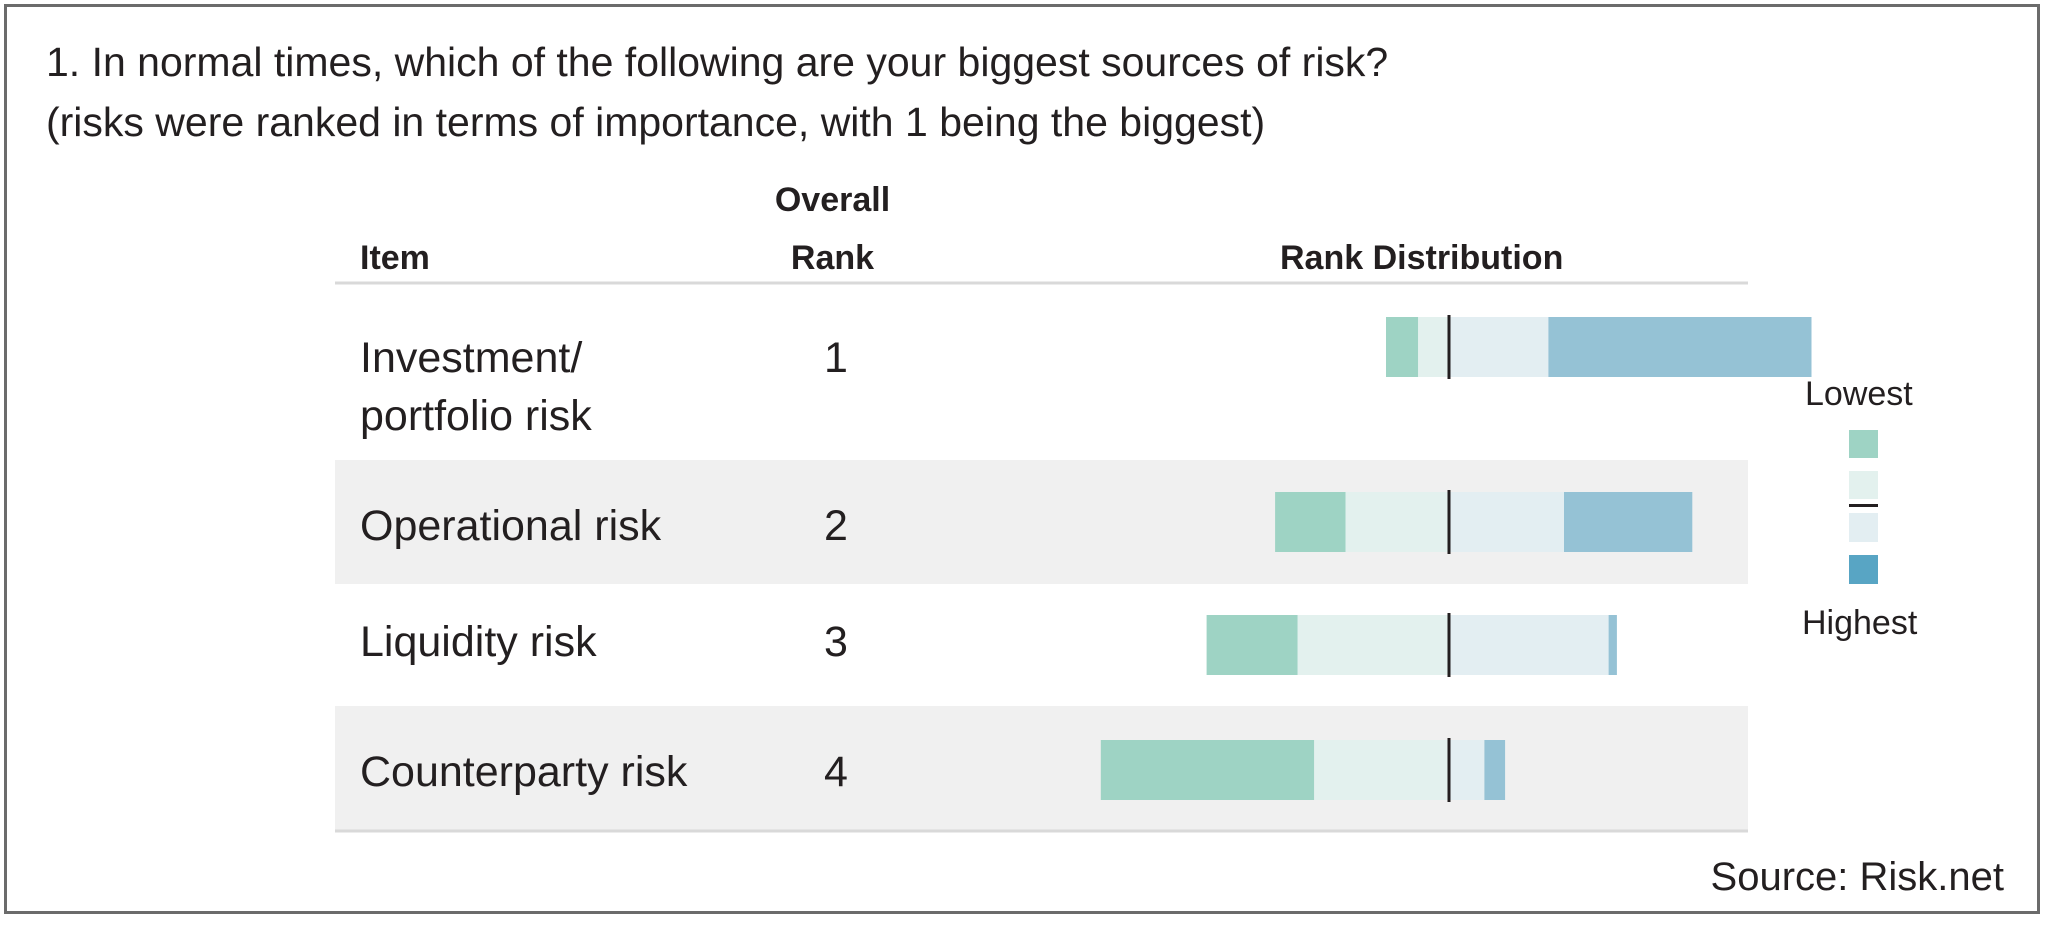 This screenshot has width=2048, height=927. What do you see at coordinates (476, 416) in the screenshot?
I see `row-1-item-line-2: portfolio risk` at bounding box center [476, 416].